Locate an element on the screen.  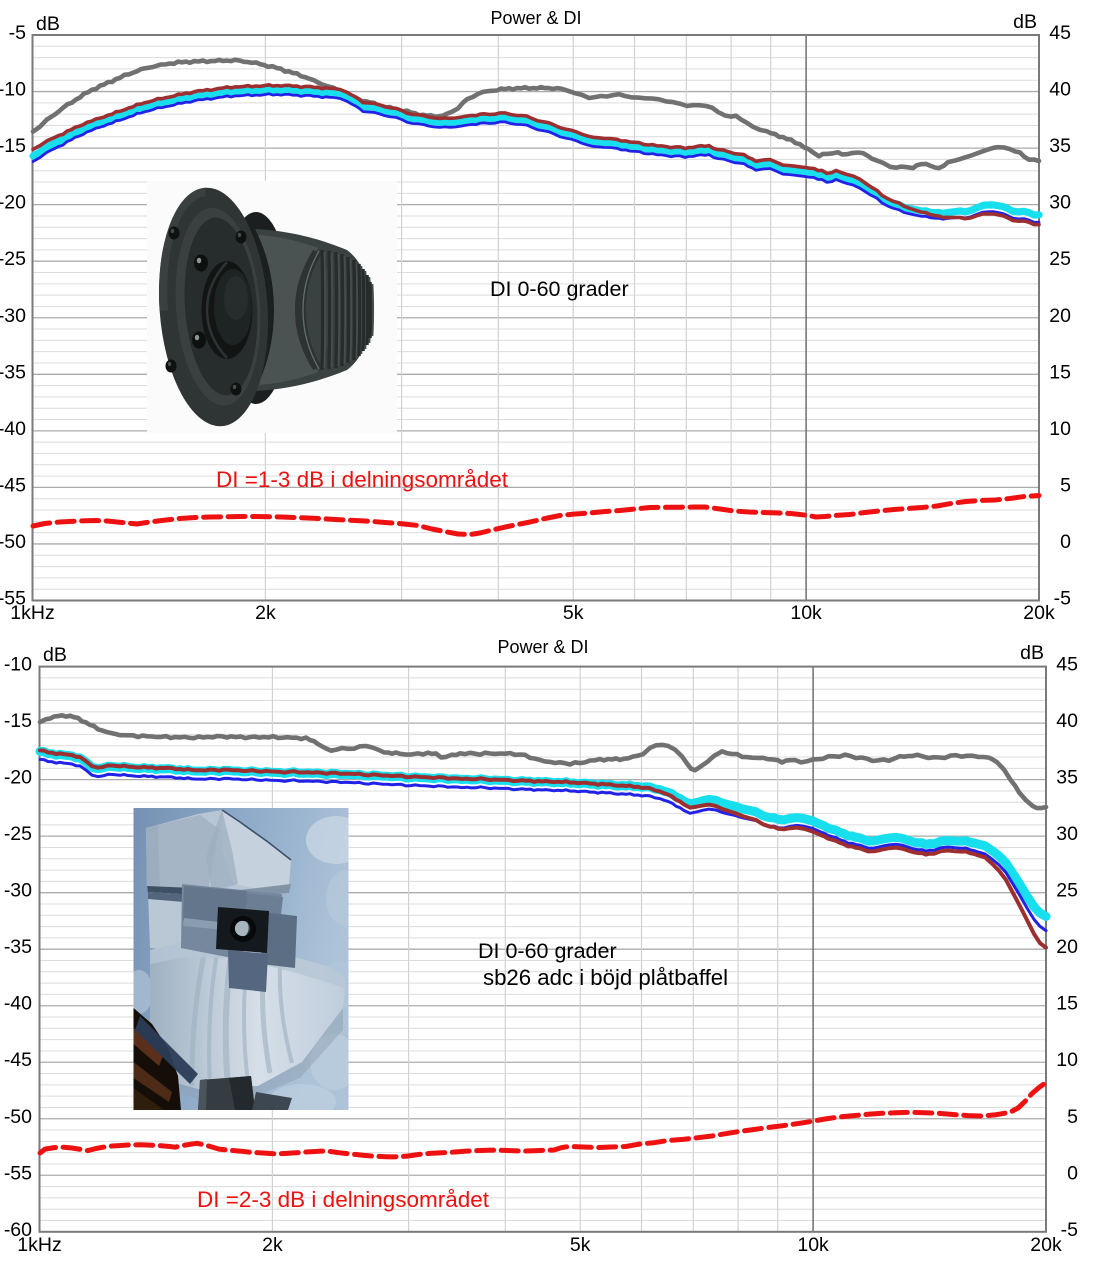
svg-text: DI =1-3 dB i delningsområdet is located at coordinates (362, 479).